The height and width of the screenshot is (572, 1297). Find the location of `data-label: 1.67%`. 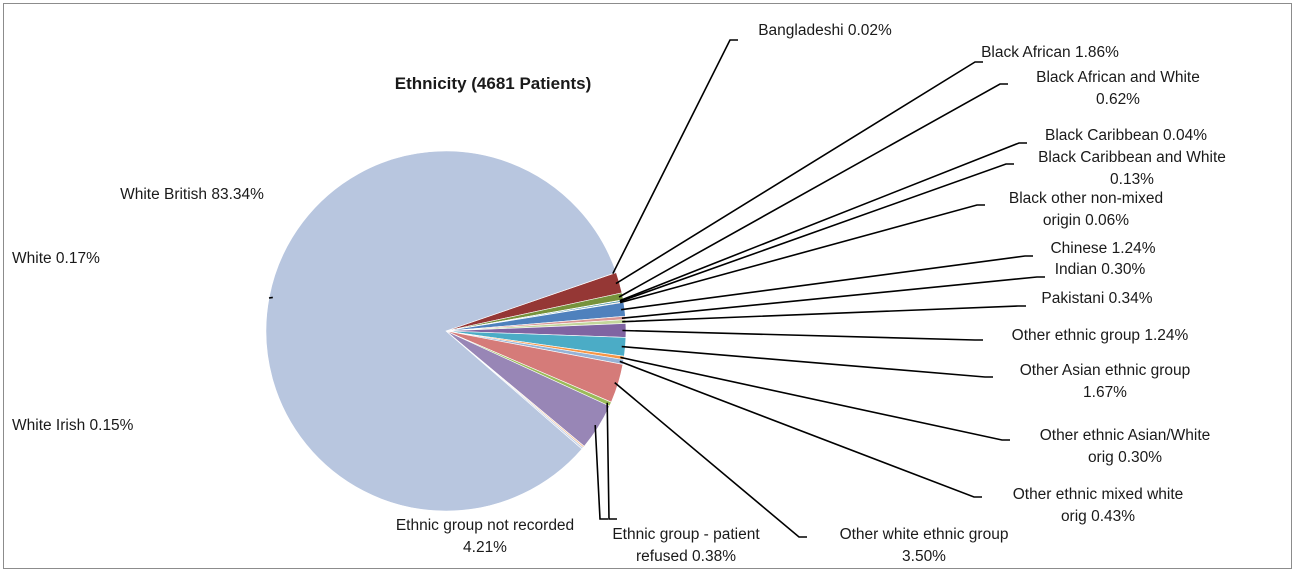

data-label: 1.67% is located at coordinates (1105, 392).